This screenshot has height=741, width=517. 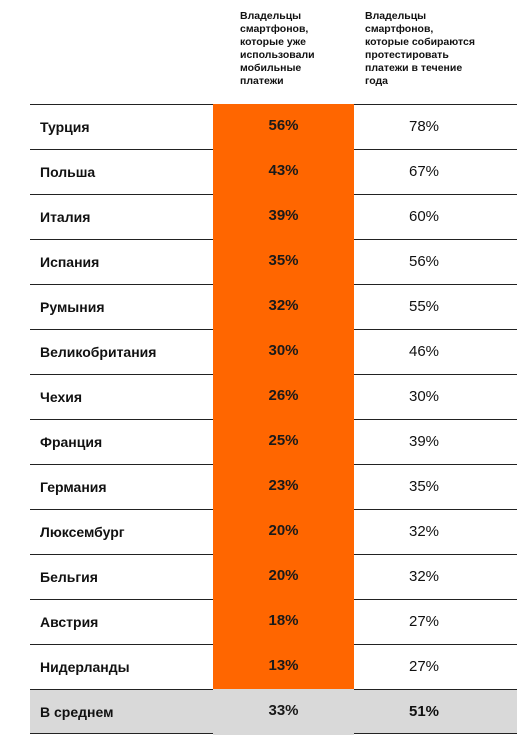 I want to click on used-value-cell: 35%, so click(x=283, y=262).